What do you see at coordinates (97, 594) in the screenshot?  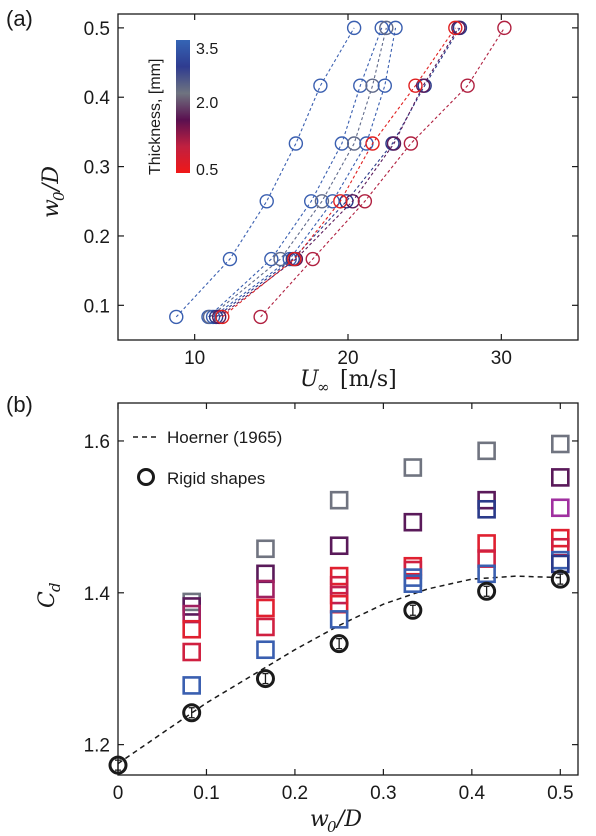 I see `panel-b-ytick-label: 1.4` at bounding box center [97, 594].